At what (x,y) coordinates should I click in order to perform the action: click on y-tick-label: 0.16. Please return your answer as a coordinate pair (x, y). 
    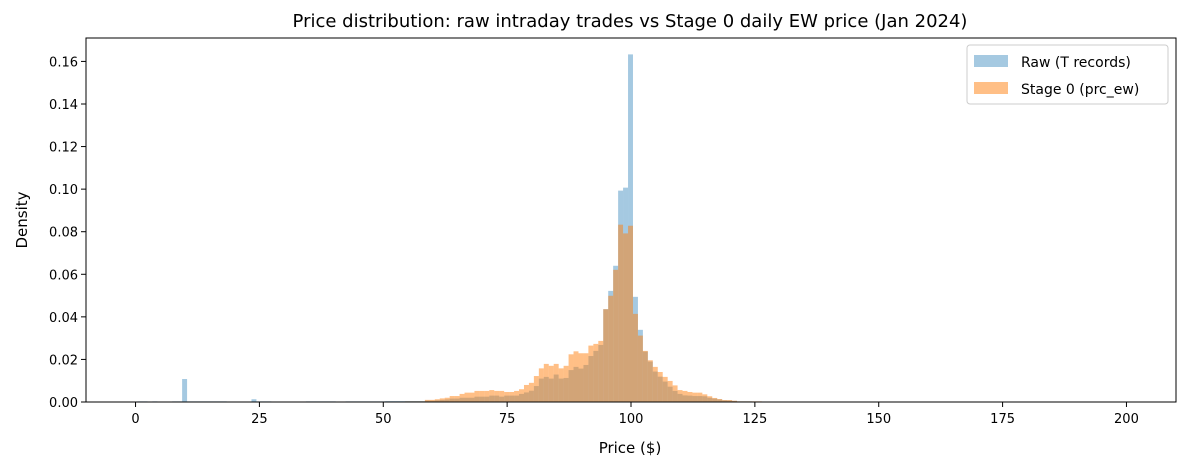
    Looking at the image, I should click on (63, 62).